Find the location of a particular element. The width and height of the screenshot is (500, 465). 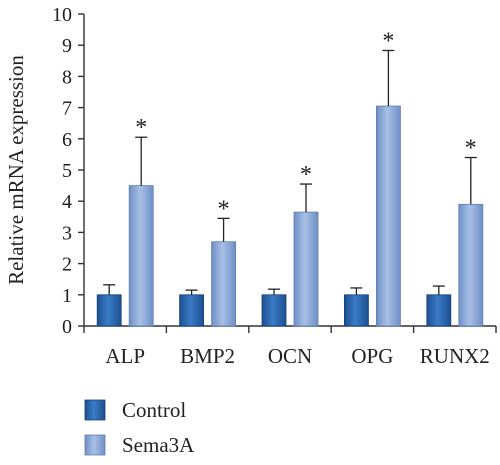

y-tick-label: 0 is located at coordinates (67, 327).